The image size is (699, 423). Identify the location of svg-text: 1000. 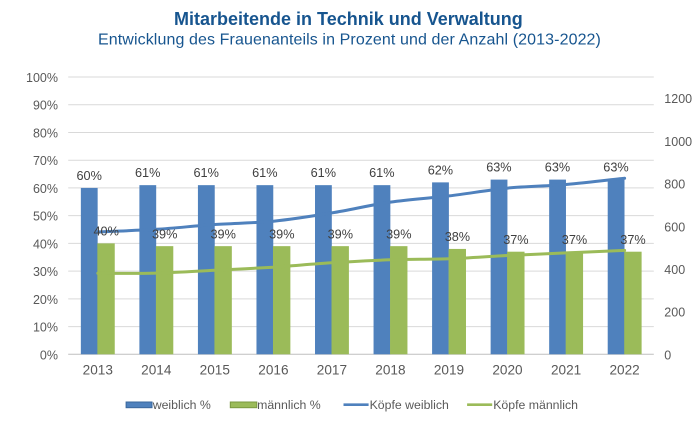
(678, 142).